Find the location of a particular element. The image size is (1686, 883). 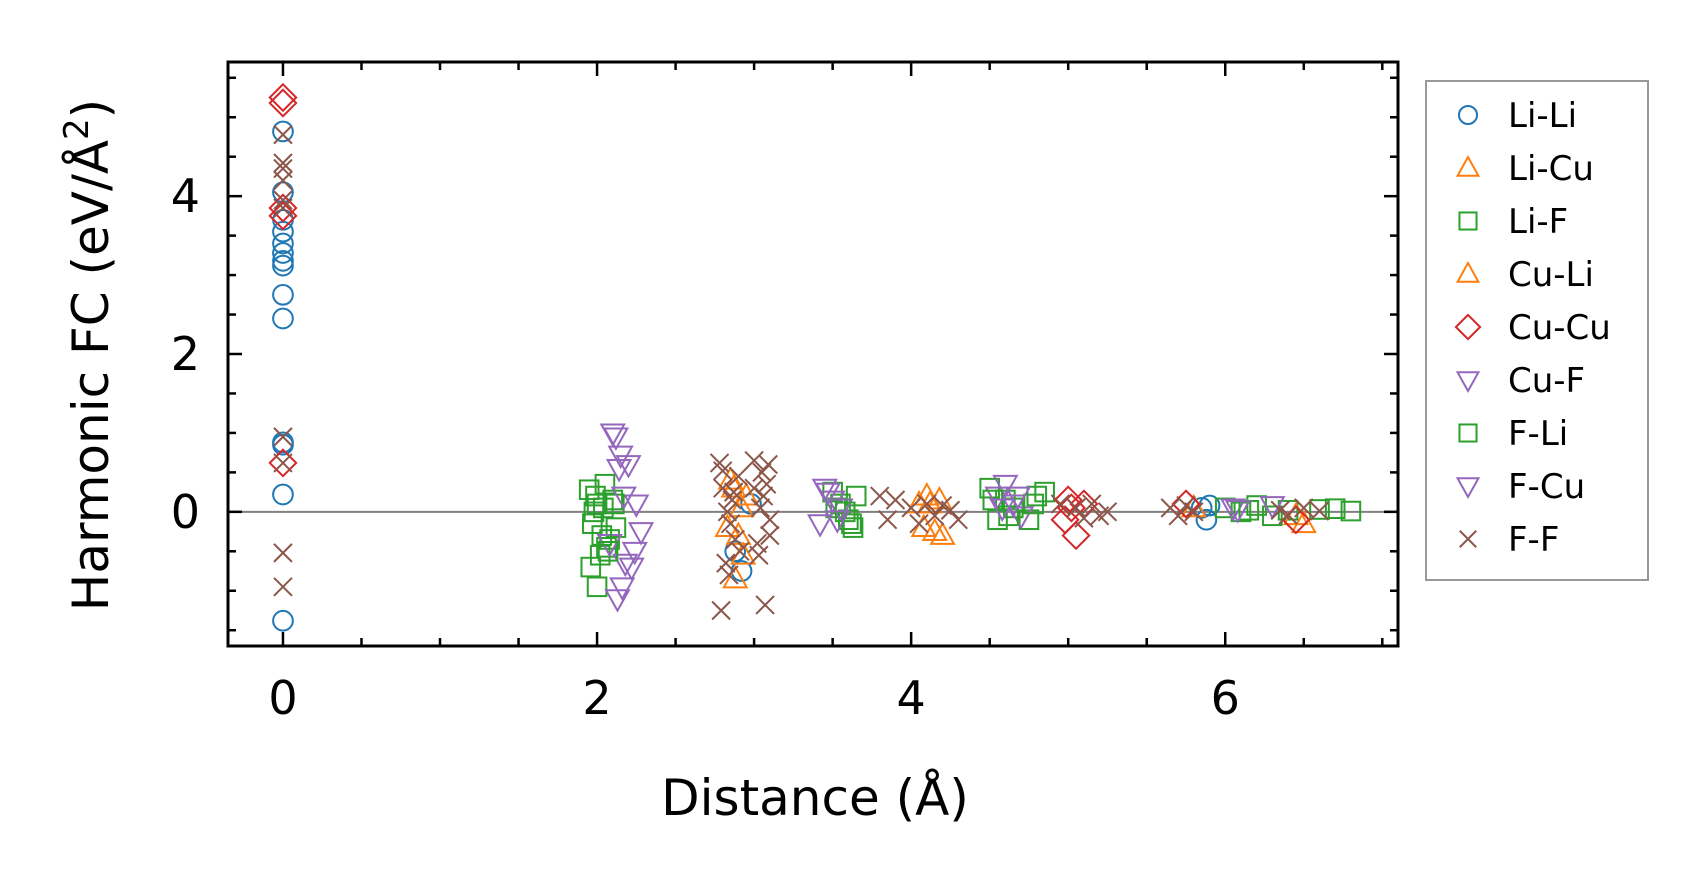

x-tick-labels: 0 2 4 6 is located at coordinates (754, 698).